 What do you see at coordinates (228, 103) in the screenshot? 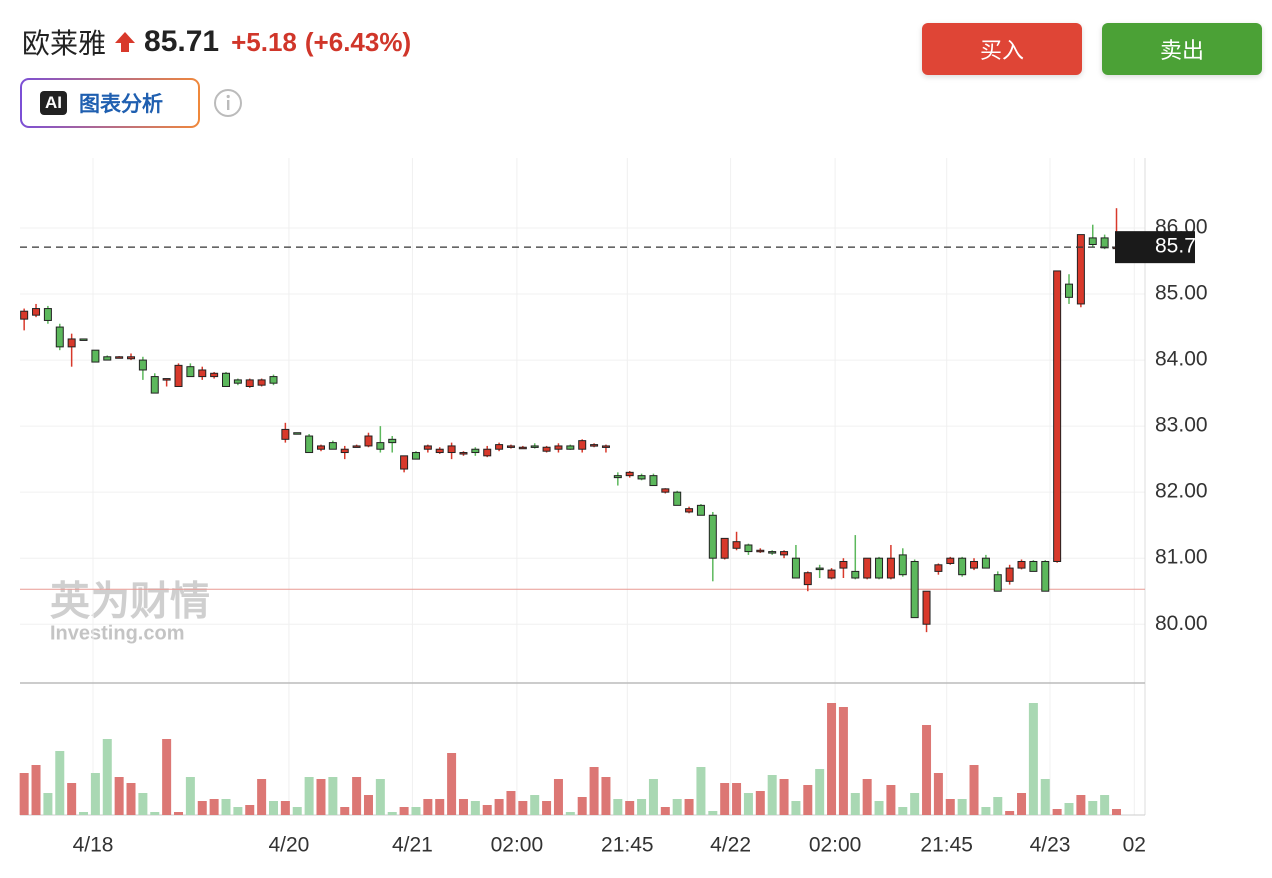
I see `info-icon` at bounding box center [228, 103].